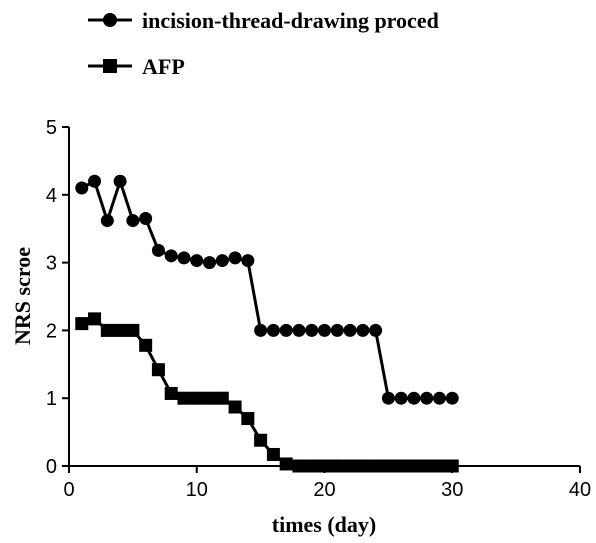  What do you see at coordinates (57, 297) in the screenshot?
I see `y-ticks: 0 1 2 3 4 5` at bounding box center [57, 297].